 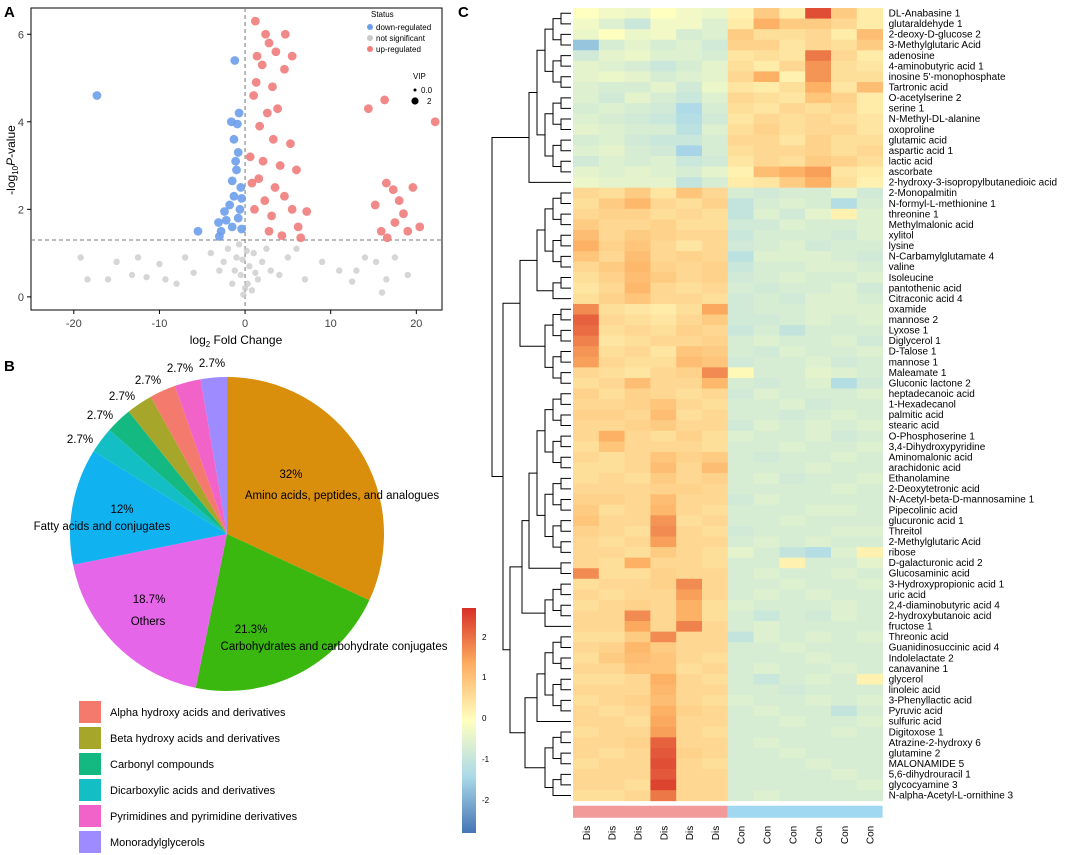 I want to click on heatmap-row-label: ascorbate, so click(x=911, y=172).